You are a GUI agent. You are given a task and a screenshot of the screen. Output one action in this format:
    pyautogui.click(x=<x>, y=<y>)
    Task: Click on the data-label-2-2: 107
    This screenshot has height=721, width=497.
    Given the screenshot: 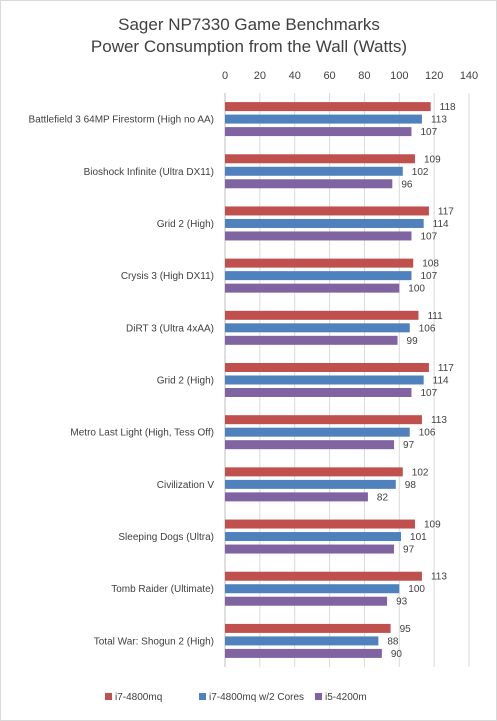 What is the action you would take?
    pyautogui.click(x=428, y=236)
    